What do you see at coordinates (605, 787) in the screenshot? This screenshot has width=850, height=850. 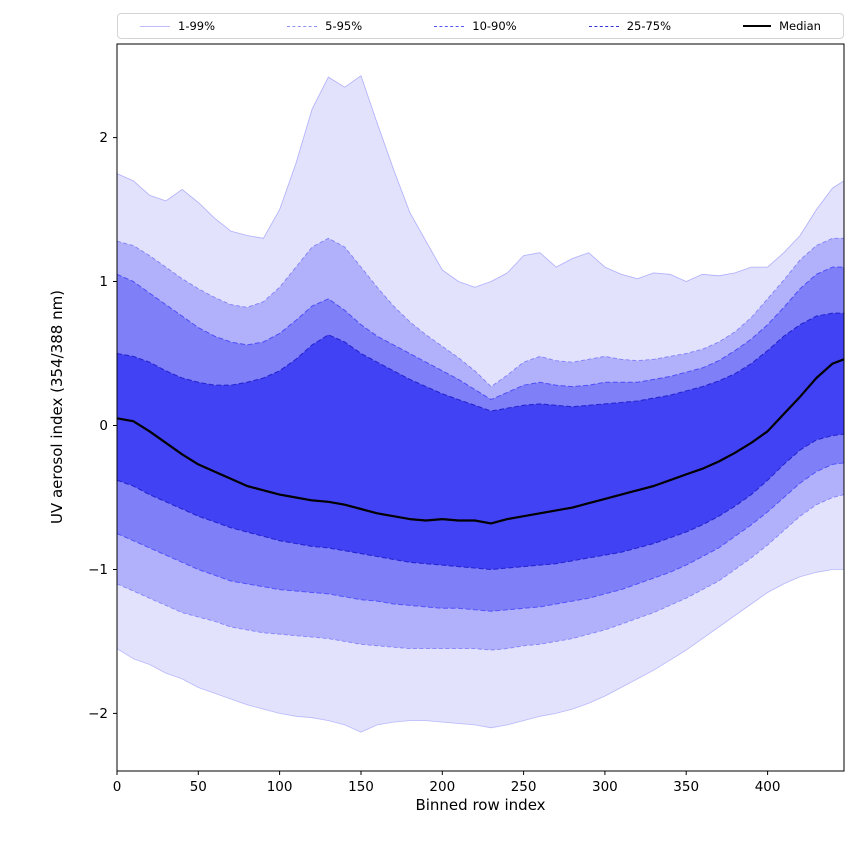 I see `x-tick-label: 300` at bounding box center [605, 787].